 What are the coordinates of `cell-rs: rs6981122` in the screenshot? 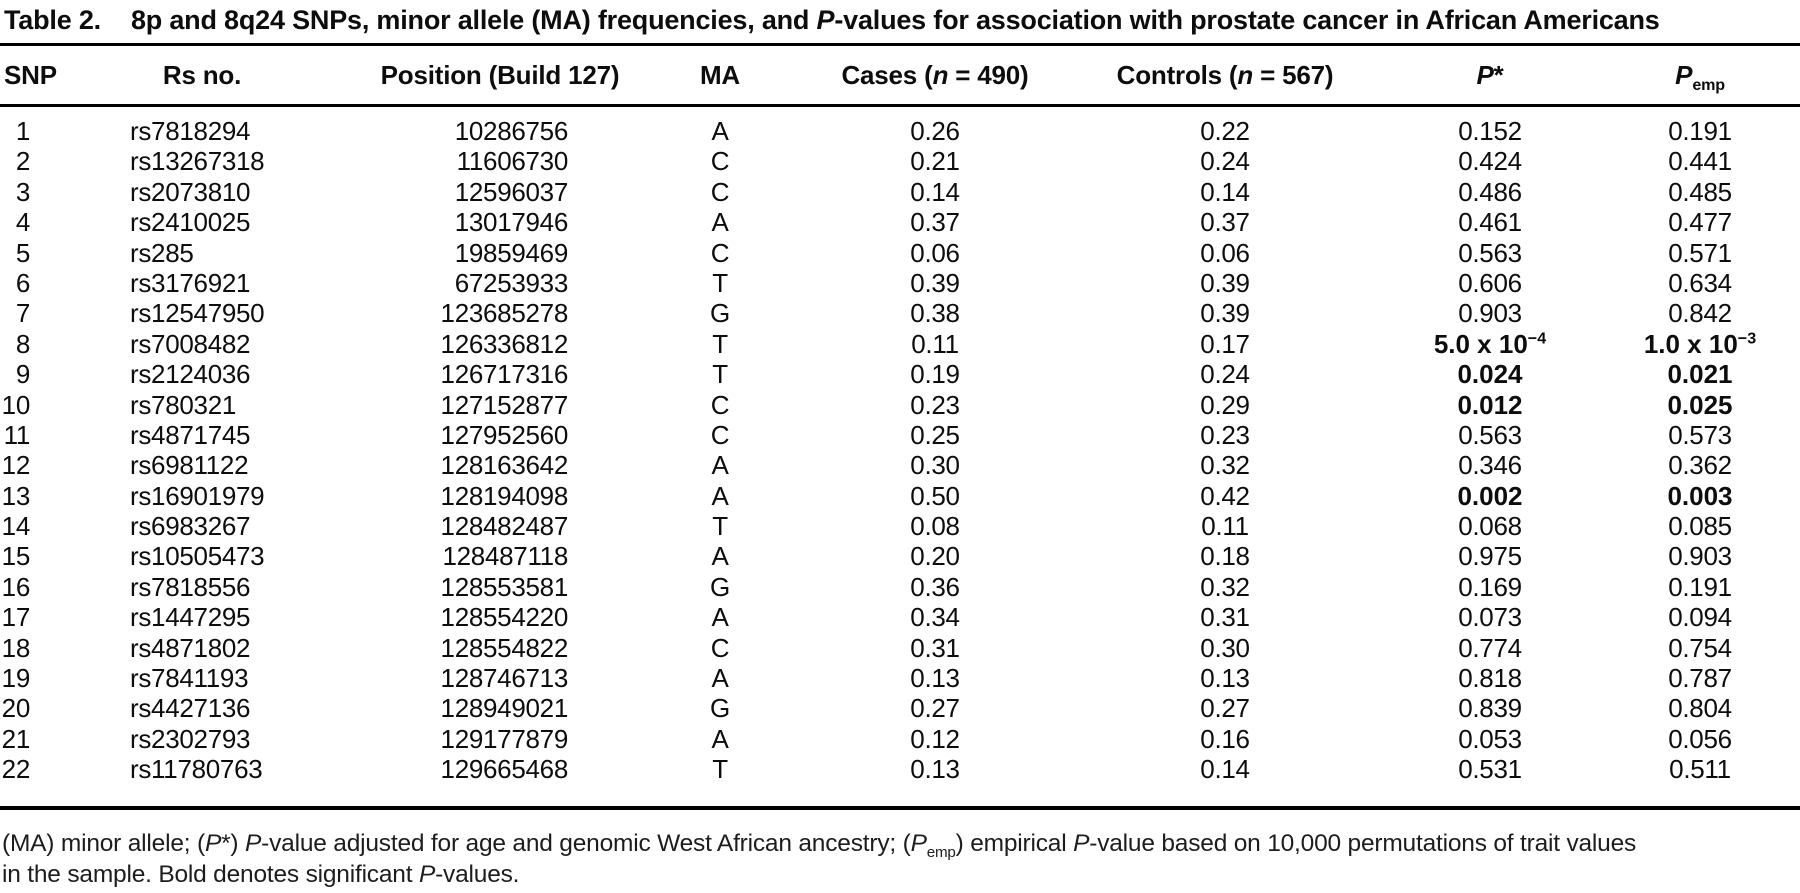 It's located at (189, 465).